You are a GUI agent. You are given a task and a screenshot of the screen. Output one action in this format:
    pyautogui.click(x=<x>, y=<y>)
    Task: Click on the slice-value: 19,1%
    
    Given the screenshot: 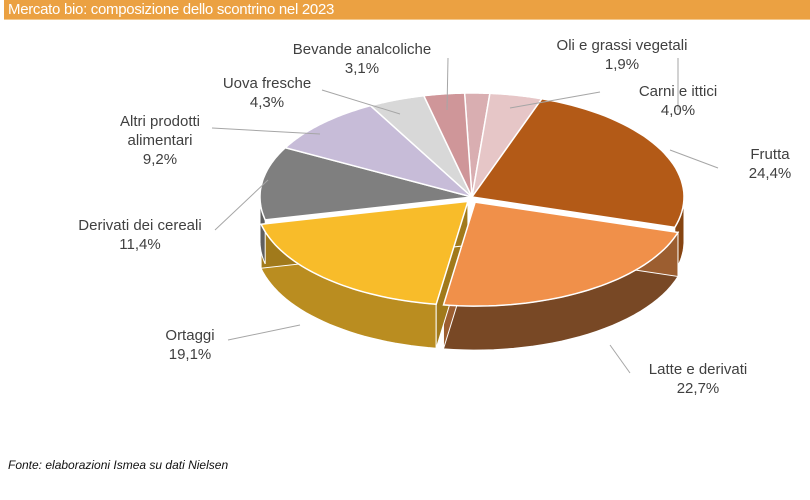 What is the action you would take?
    pyautogui.click(x=190, y=354)
    